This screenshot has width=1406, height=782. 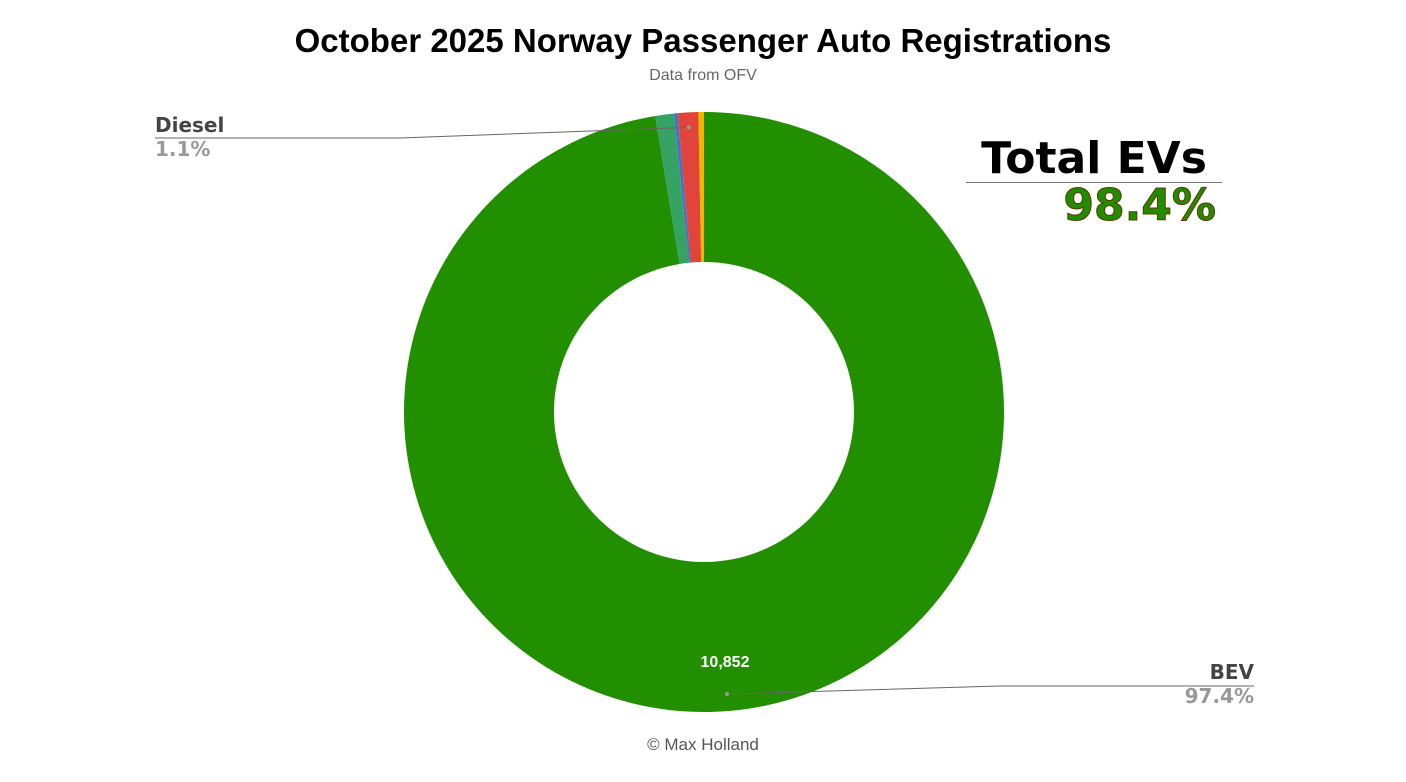 What do you see at coordinates (727, 694) in the screenshot?
I see `leader-dot-bev` at bounding box center [727, 694].